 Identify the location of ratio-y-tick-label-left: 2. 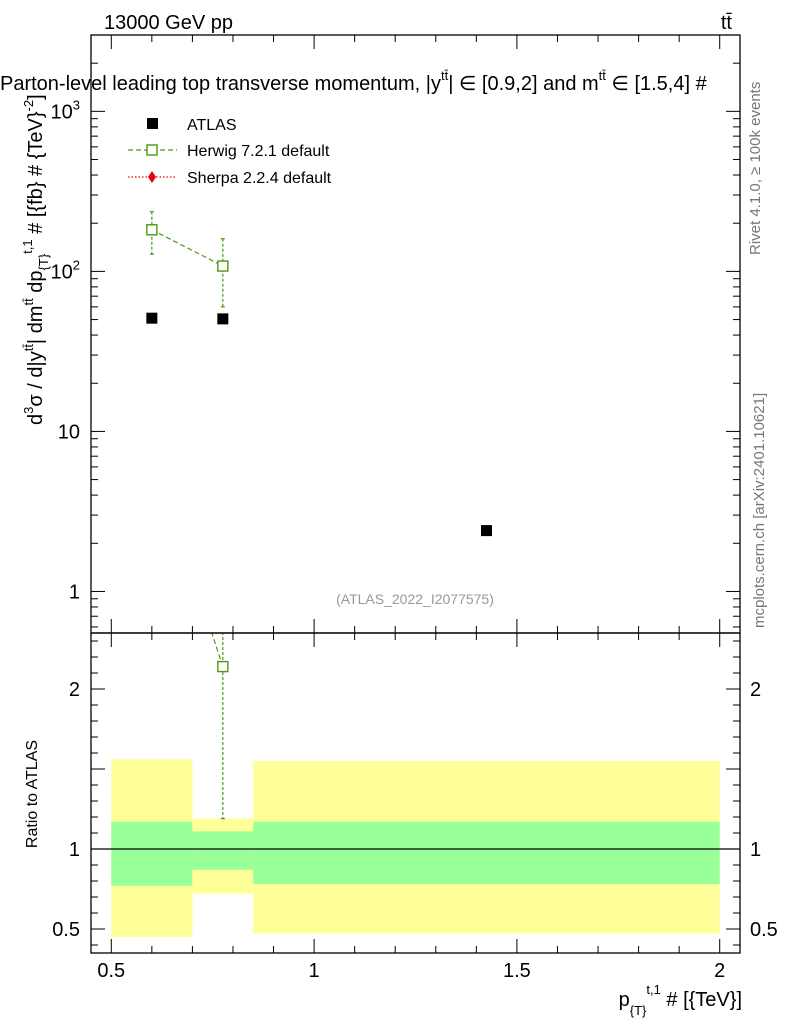
(74, 690).